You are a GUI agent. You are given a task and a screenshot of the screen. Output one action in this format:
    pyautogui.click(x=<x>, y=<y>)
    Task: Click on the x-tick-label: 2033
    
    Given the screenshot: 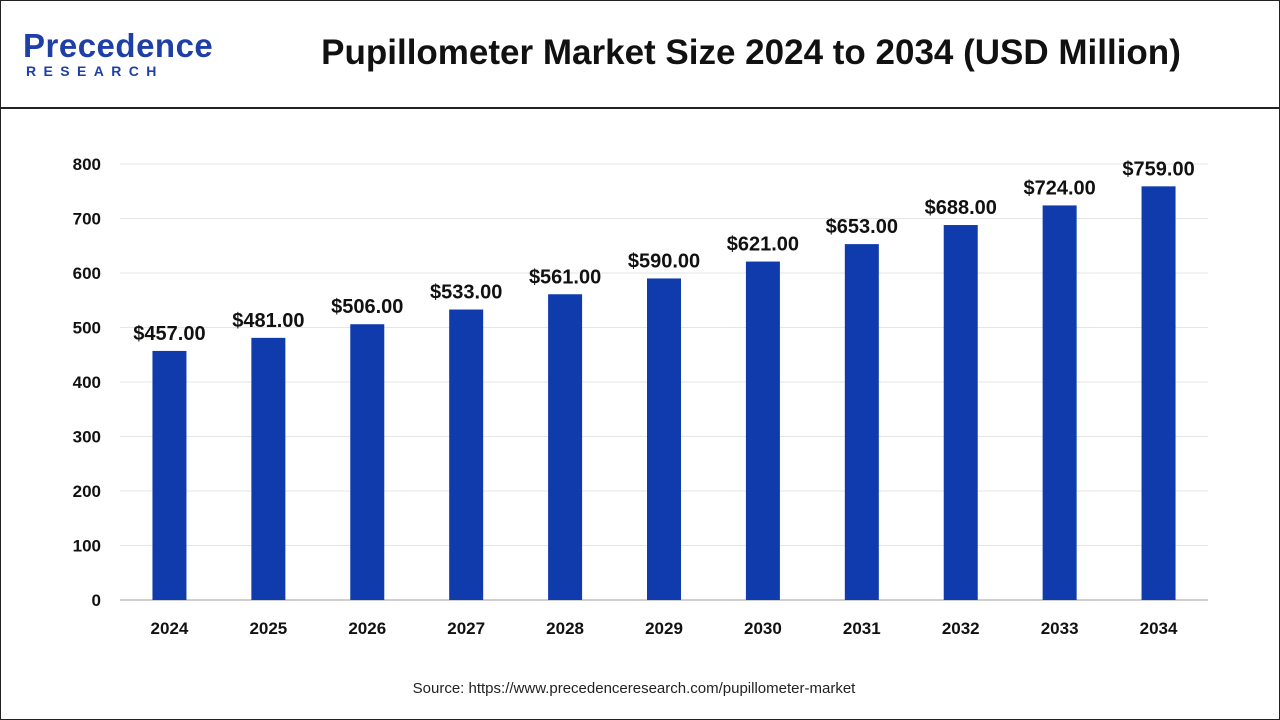 What is the action you would take?
    pyautogui.click(x=1060, y=628)
    